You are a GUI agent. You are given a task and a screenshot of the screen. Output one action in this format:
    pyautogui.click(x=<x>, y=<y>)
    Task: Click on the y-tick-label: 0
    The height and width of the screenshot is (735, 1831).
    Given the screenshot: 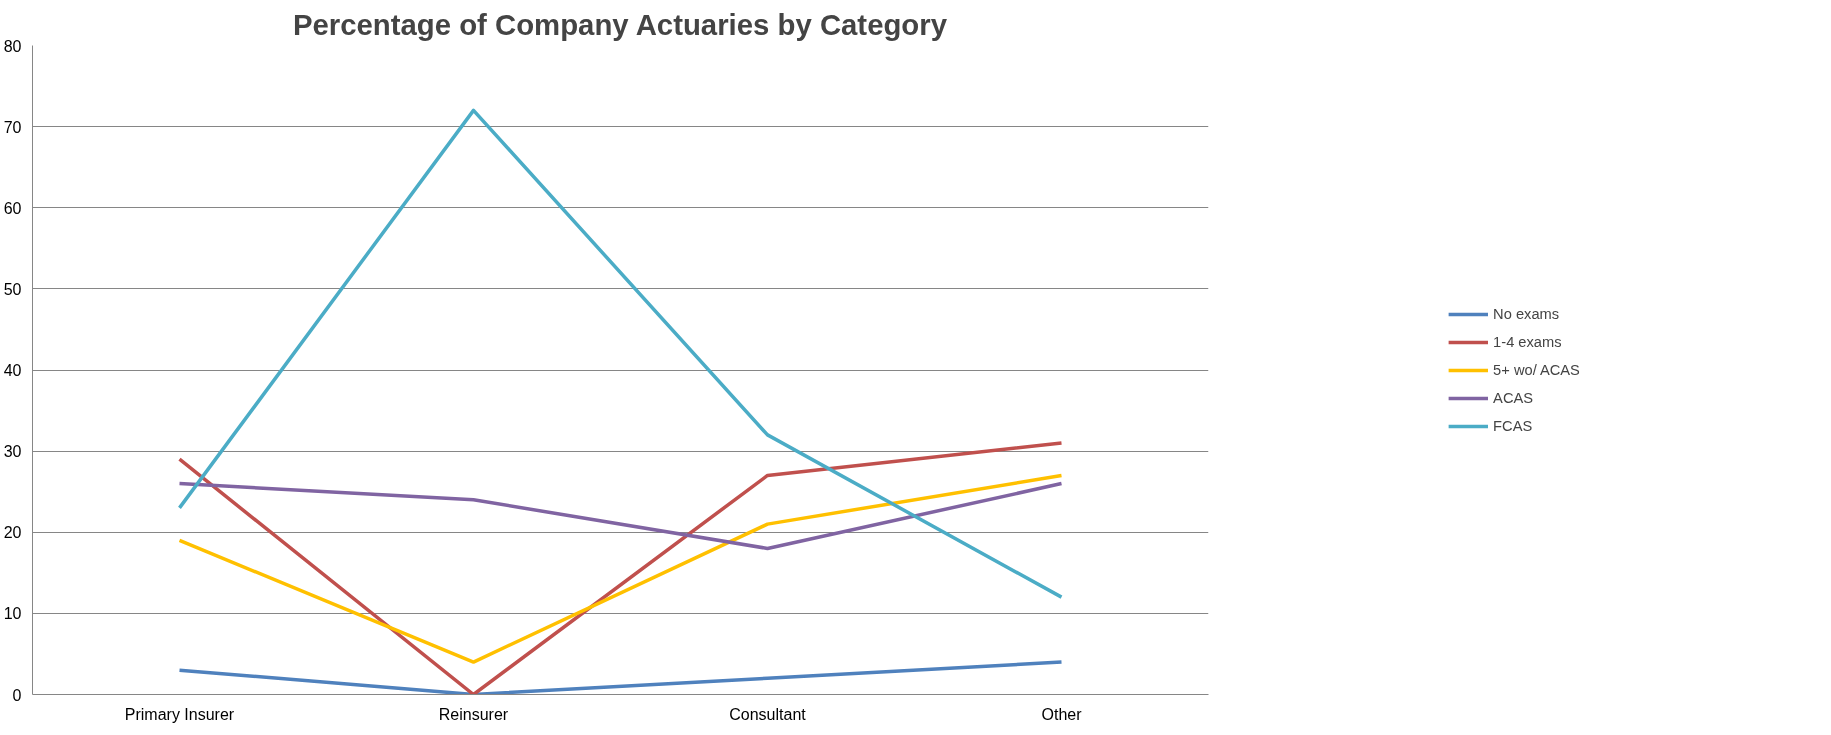 What is the action you would take?
    pyautogui.click(x=17, y=695)
    